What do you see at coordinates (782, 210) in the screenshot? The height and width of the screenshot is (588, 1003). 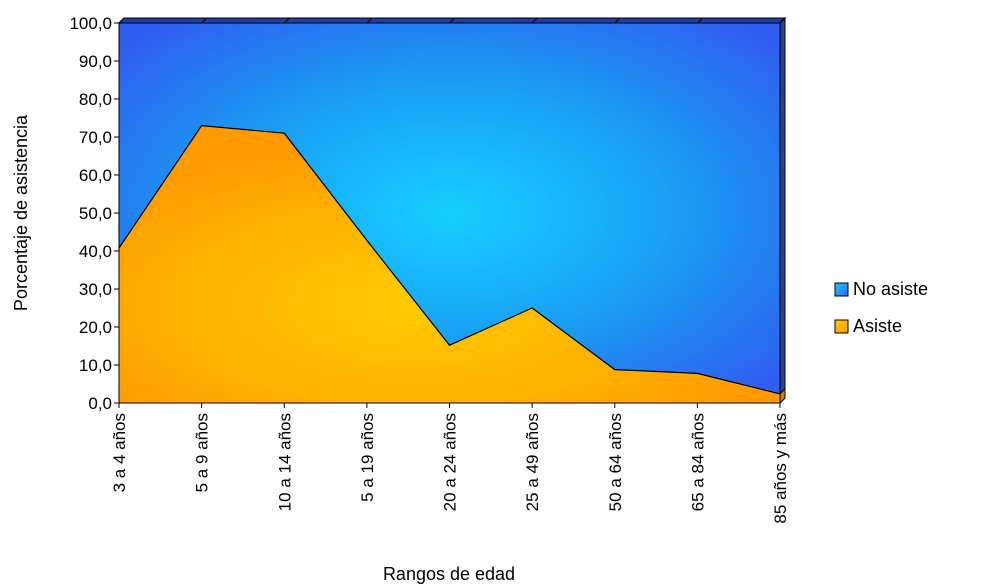 I see `plot-3d-right-wall` at bounding box center [782, 210].